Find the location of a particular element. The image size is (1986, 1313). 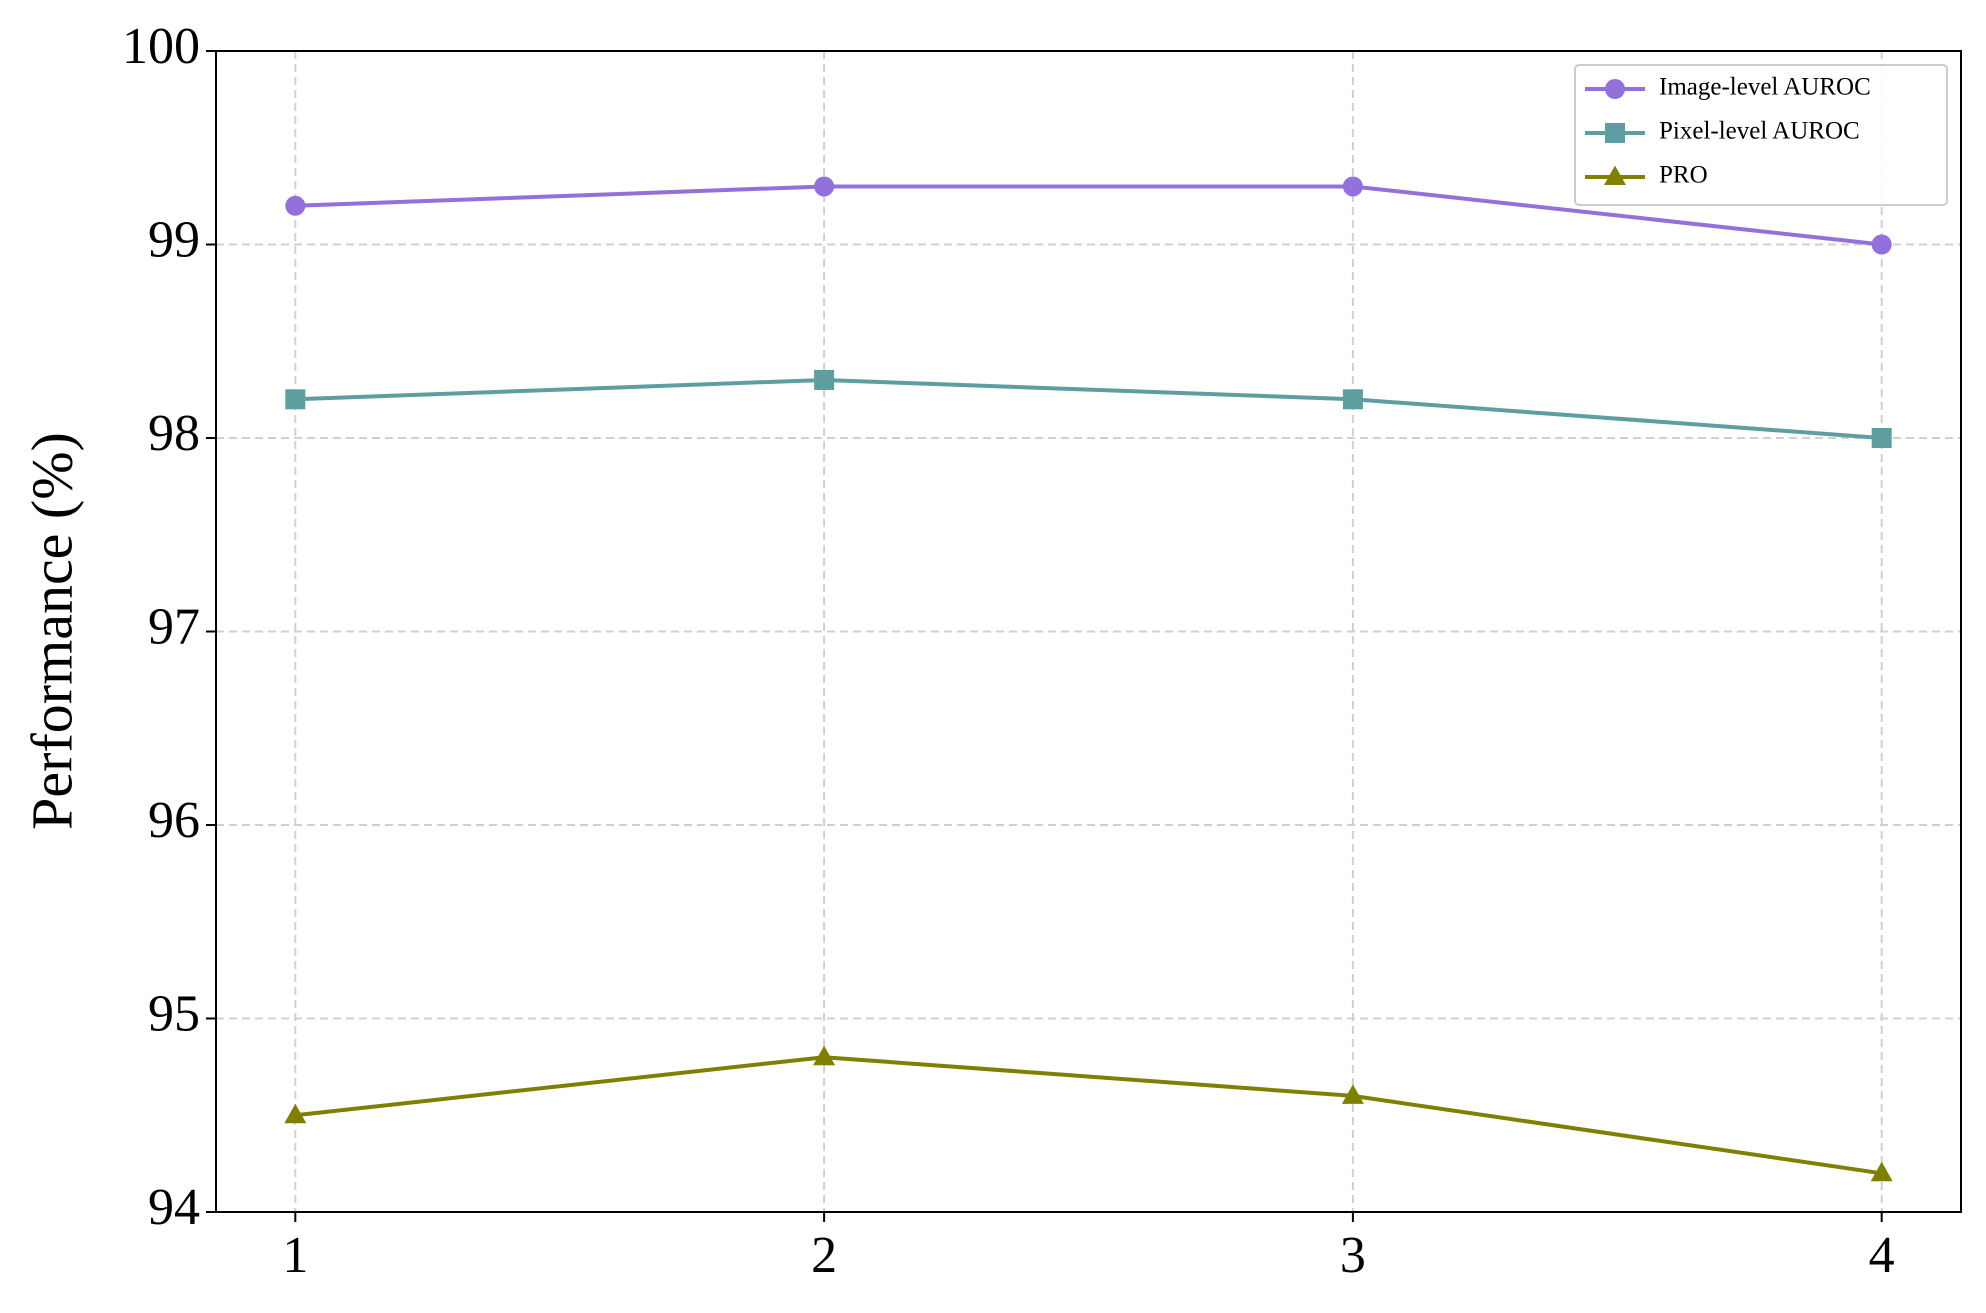

y-tick-label: 96 is located at coordinates (174, 820).